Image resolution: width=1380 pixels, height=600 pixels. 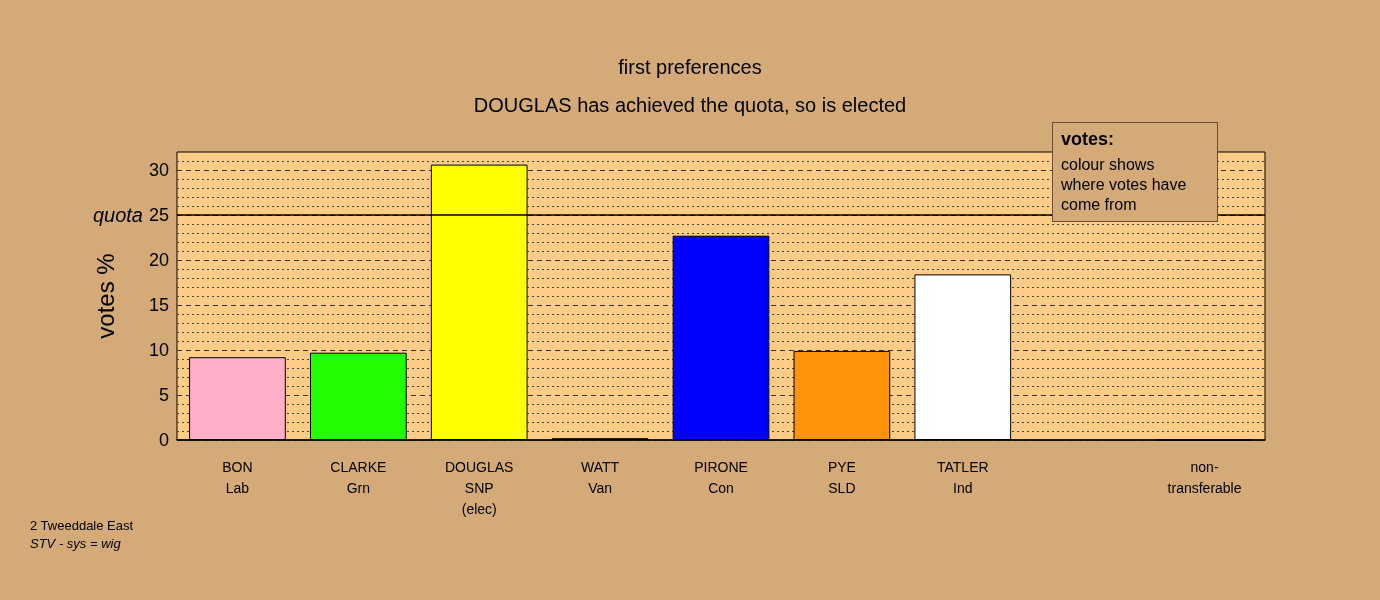 I want to click on annotation: colour shows where votes have come from, so click(x=1124, y=185).